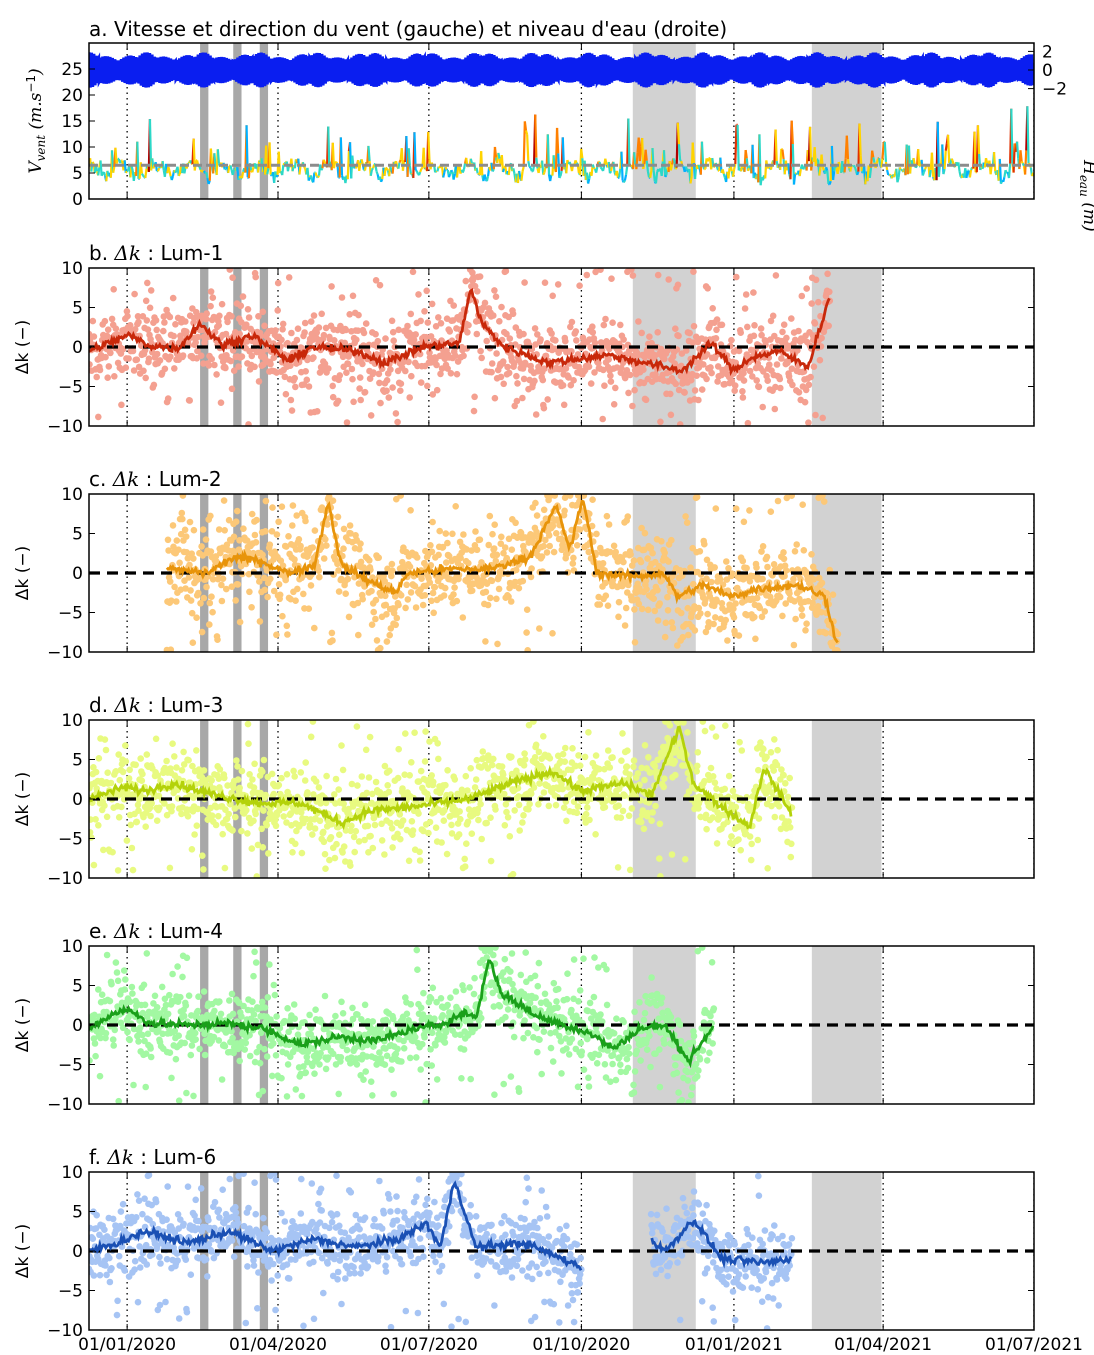 The height and width of the screenshot is (1355, 1094). What do you see at coordinates (156, 253) in the screenshot?
I see `panel-title: b. Δk : Lum-1` at bounding box center [156, 253].